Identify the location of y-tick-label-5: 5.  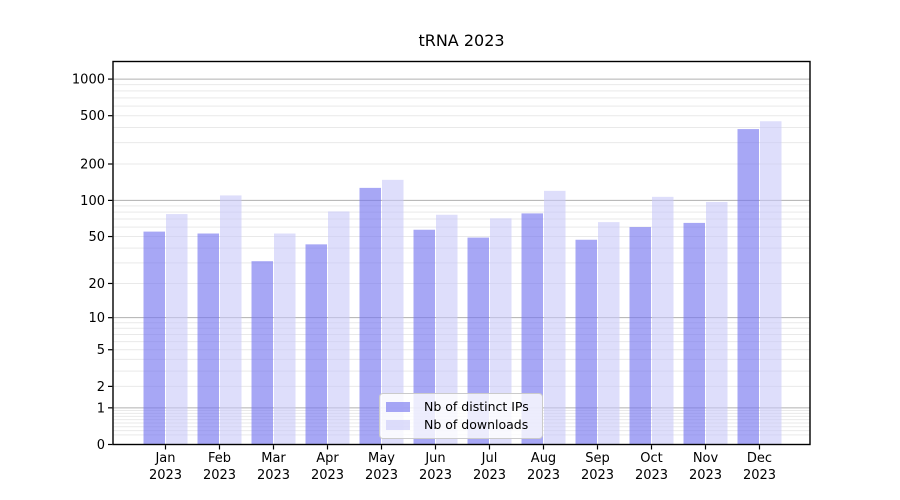
(101, 350).